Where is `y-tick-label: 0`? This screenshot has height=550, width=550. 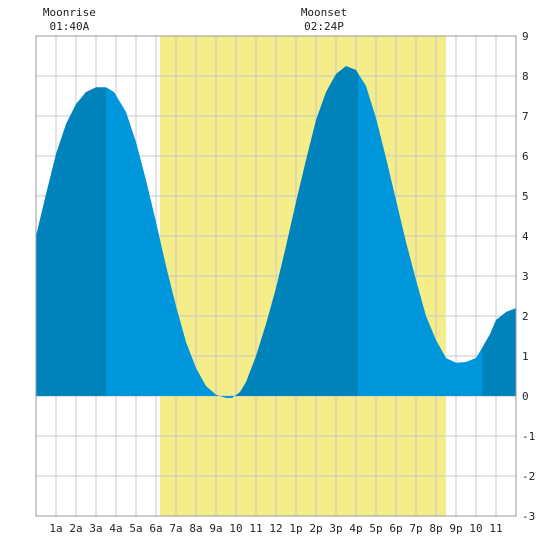
y-tick-label: 0 is located at coordinates (525, 396).